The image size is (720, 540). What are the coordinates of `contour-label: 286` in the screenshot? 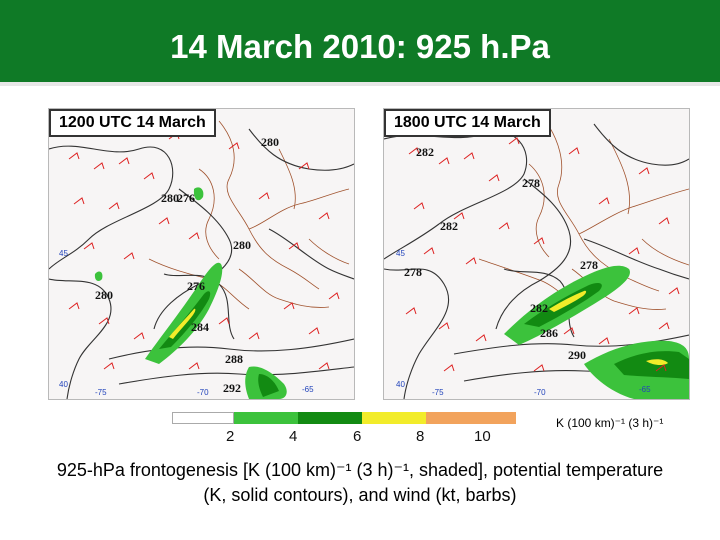 It's located at (549, 333).